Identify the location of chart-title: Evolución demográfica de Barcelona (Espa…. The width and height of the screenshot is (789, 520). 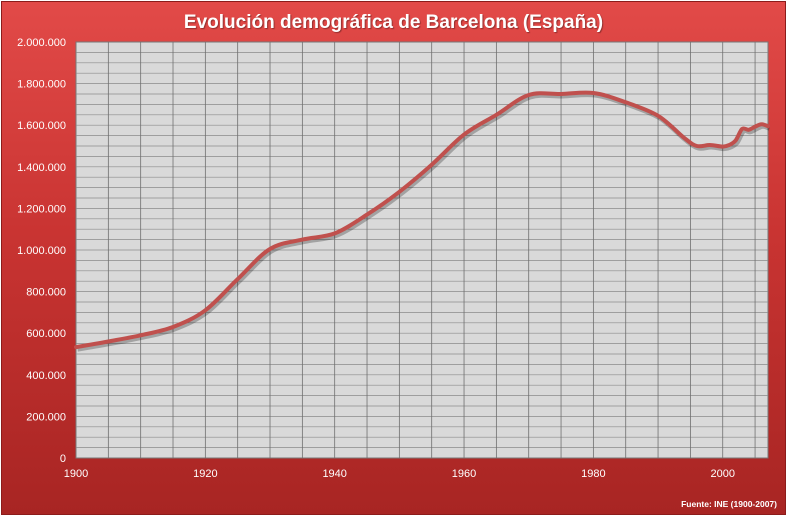
(393, 22).